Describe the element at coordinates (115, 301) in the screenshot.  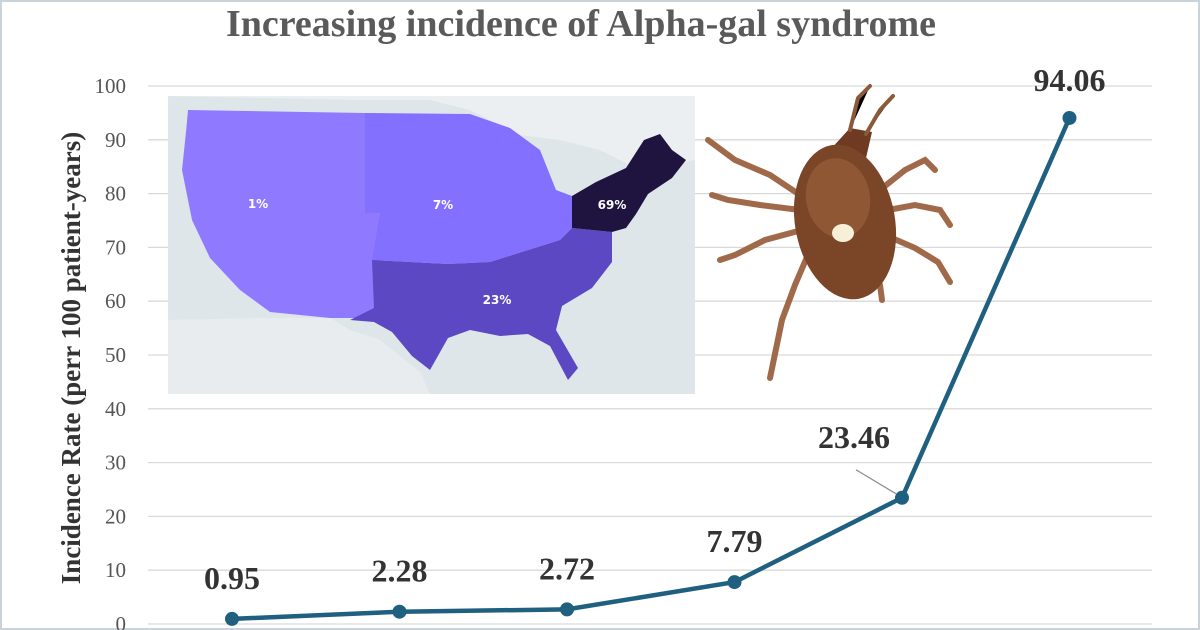
I see `y-tick-label: 60` at that location.